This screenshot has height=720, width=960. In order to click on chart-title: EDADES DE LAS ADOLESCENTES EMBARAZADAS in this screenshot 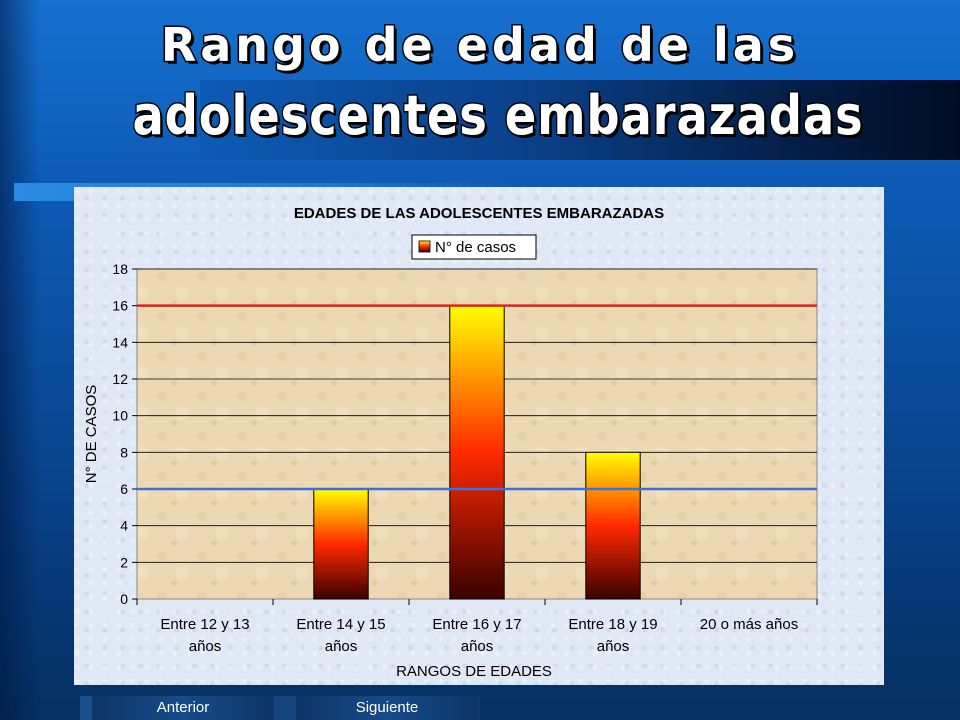, I will do `click(479, 213)`.